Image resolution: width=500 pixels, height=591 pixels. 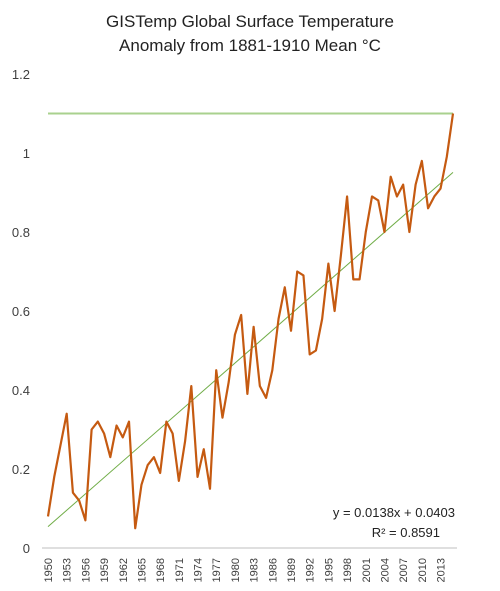 I want to click on x-tick-label: 1974, so click(x=199, y=570).